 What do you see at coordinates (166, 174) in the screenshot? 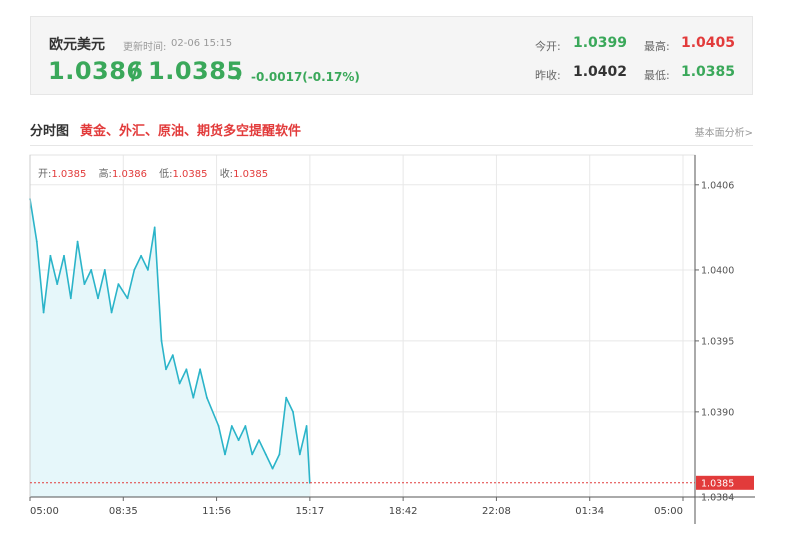
I see `ohlc-low-label: 低:` at bounding box center [166, 174].